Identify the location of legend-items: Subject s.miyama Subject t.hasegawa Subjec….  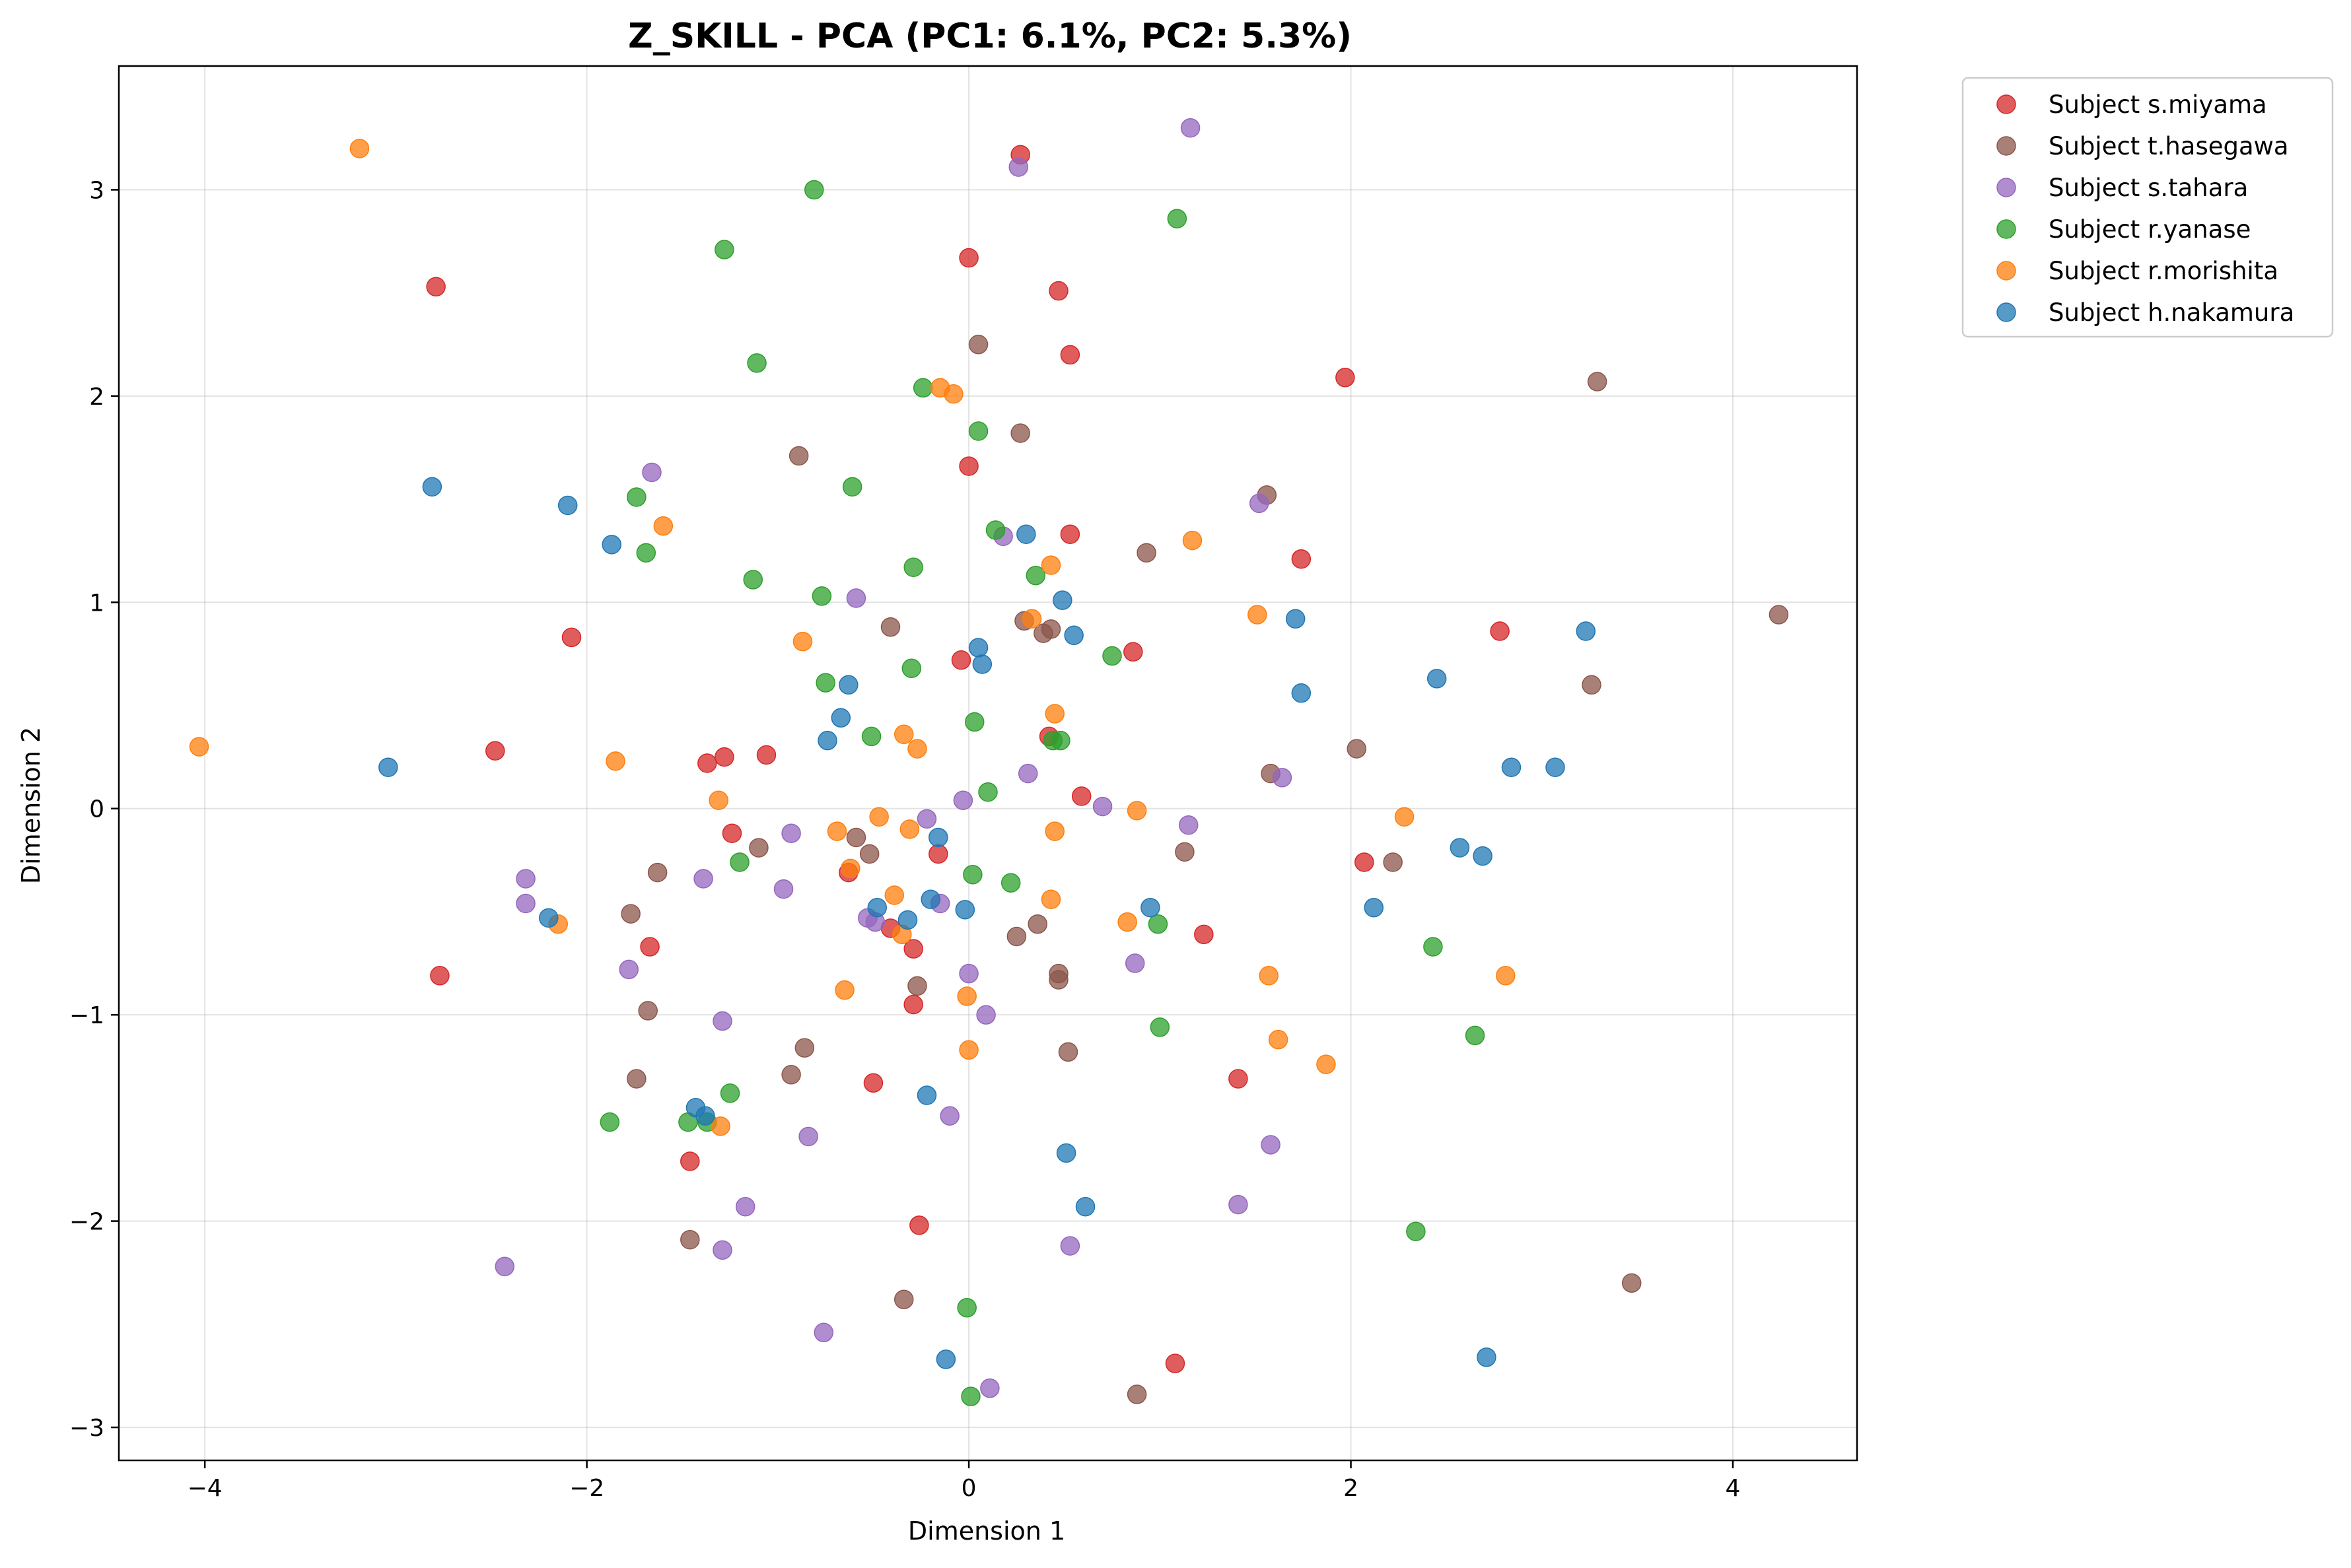
(2145, 208).